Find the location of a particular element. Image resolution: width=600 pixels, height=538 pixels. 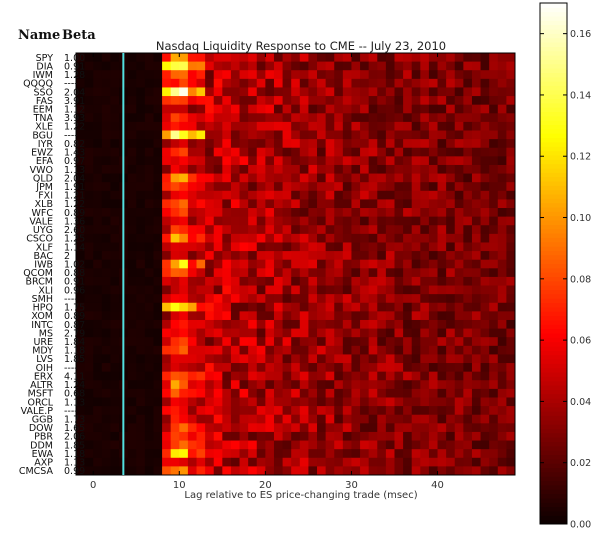

row-name-label: JPM is located at coordinates (44, 187).